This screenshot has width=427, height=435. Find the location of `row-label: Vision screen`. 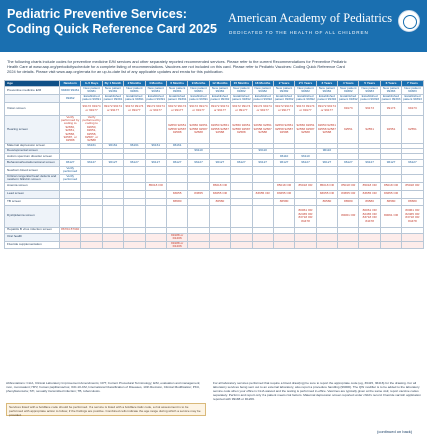

row-label: Vision screen is located at coordinates (32, 108).